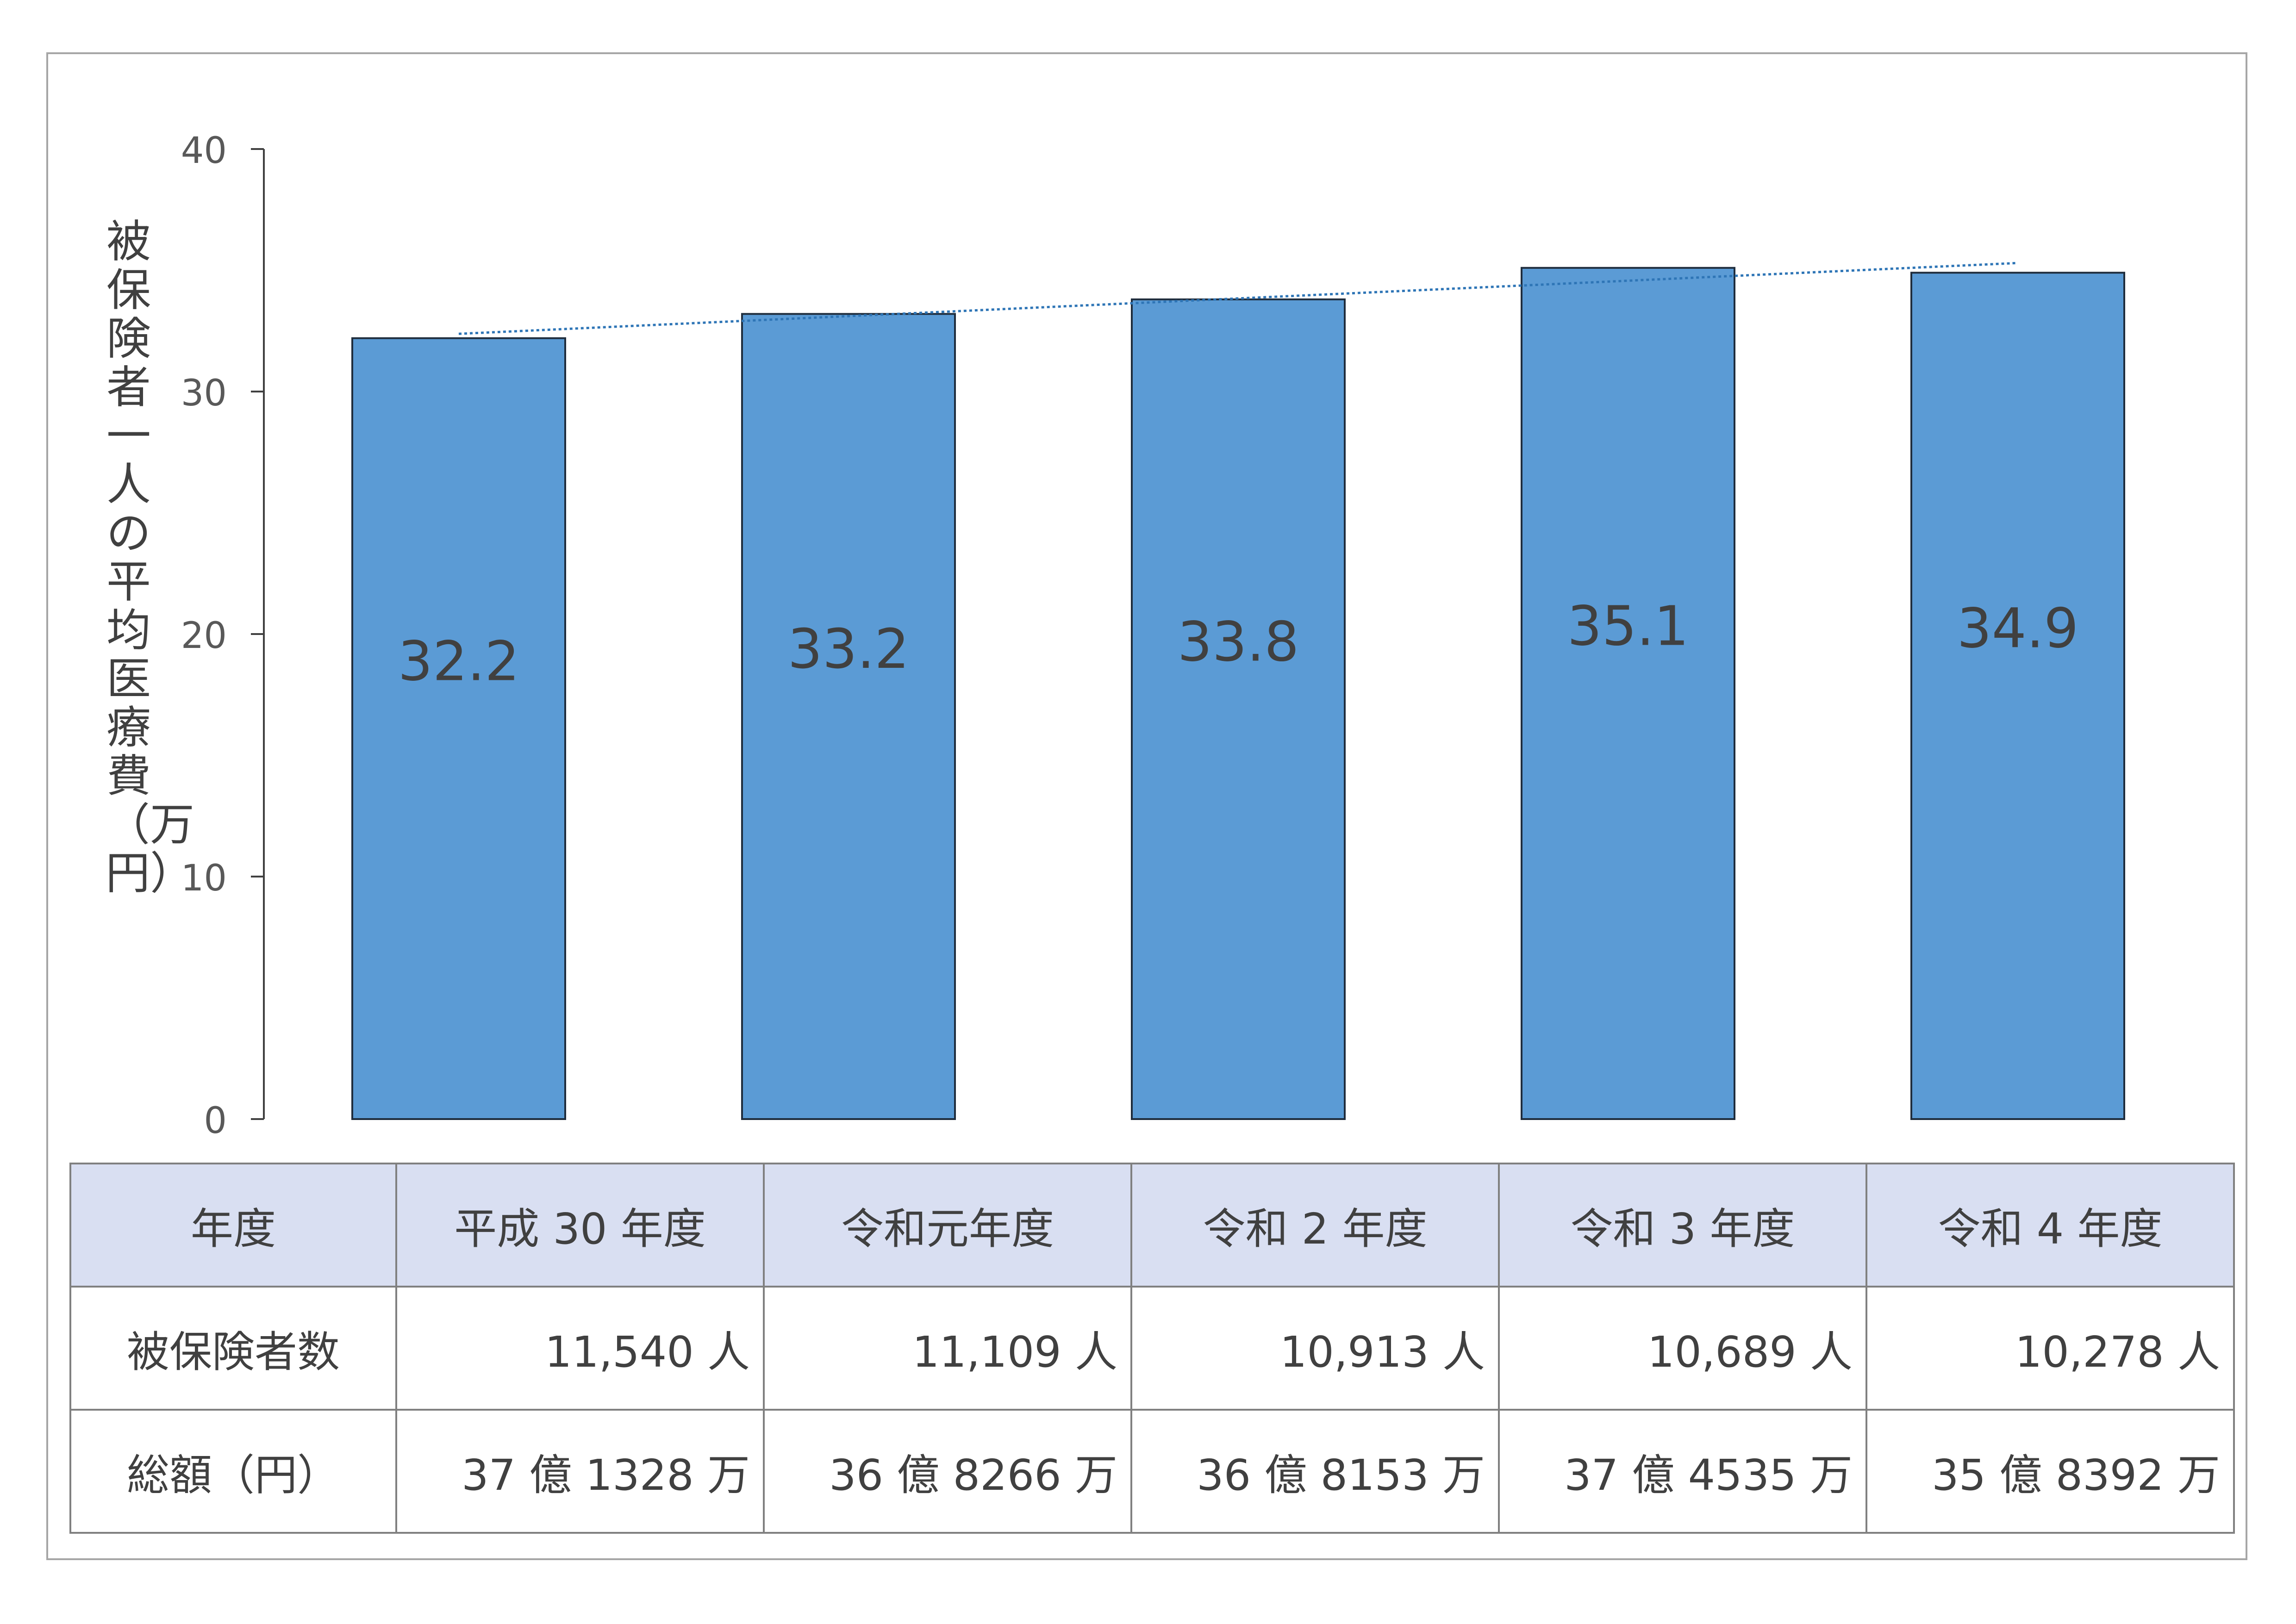 The image size is (2296, 1624). What do you see at coordinates (1682, 1471) in the screenshot?
I see `table-cell: 37 億 4535 万` at bounding box center [1682, 1471].